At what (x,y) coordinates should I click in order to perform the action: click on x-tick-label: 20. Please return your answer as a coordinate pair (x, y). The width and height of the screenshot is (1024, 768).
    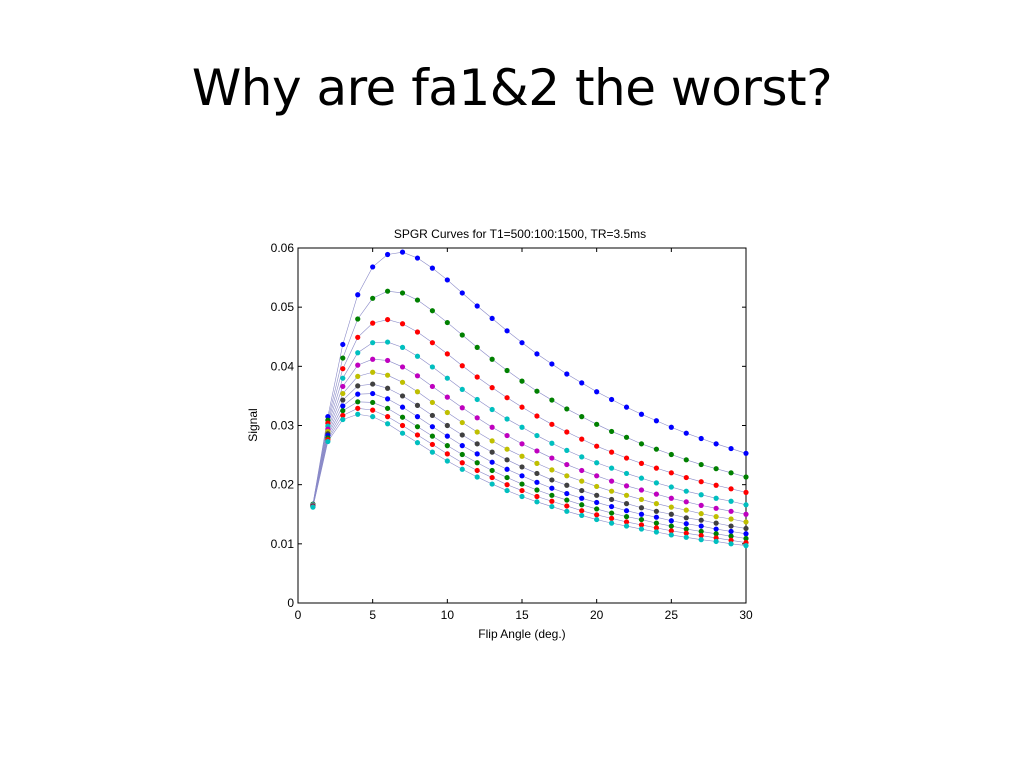
    Looking at the image, I should click on (597, 615).